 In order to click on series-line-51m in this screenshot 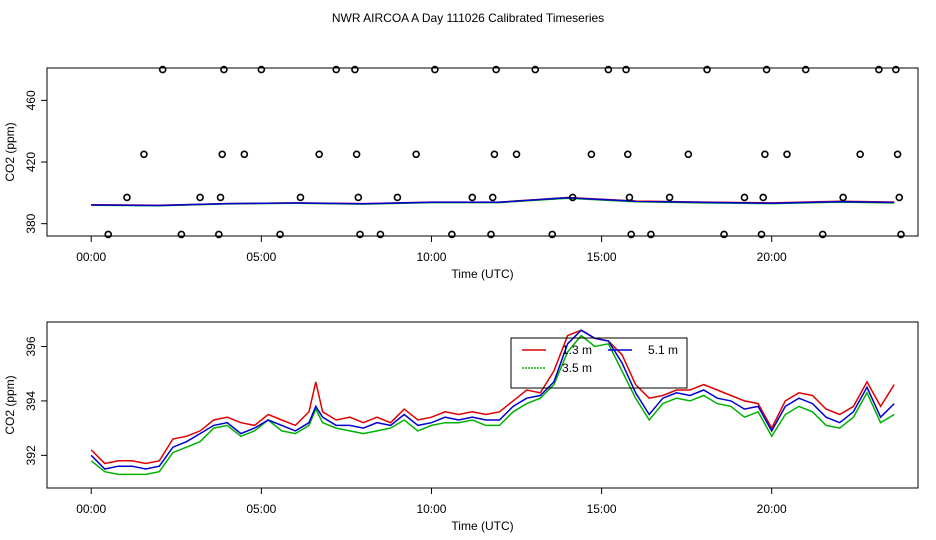, I will do `click(493, 202)`.